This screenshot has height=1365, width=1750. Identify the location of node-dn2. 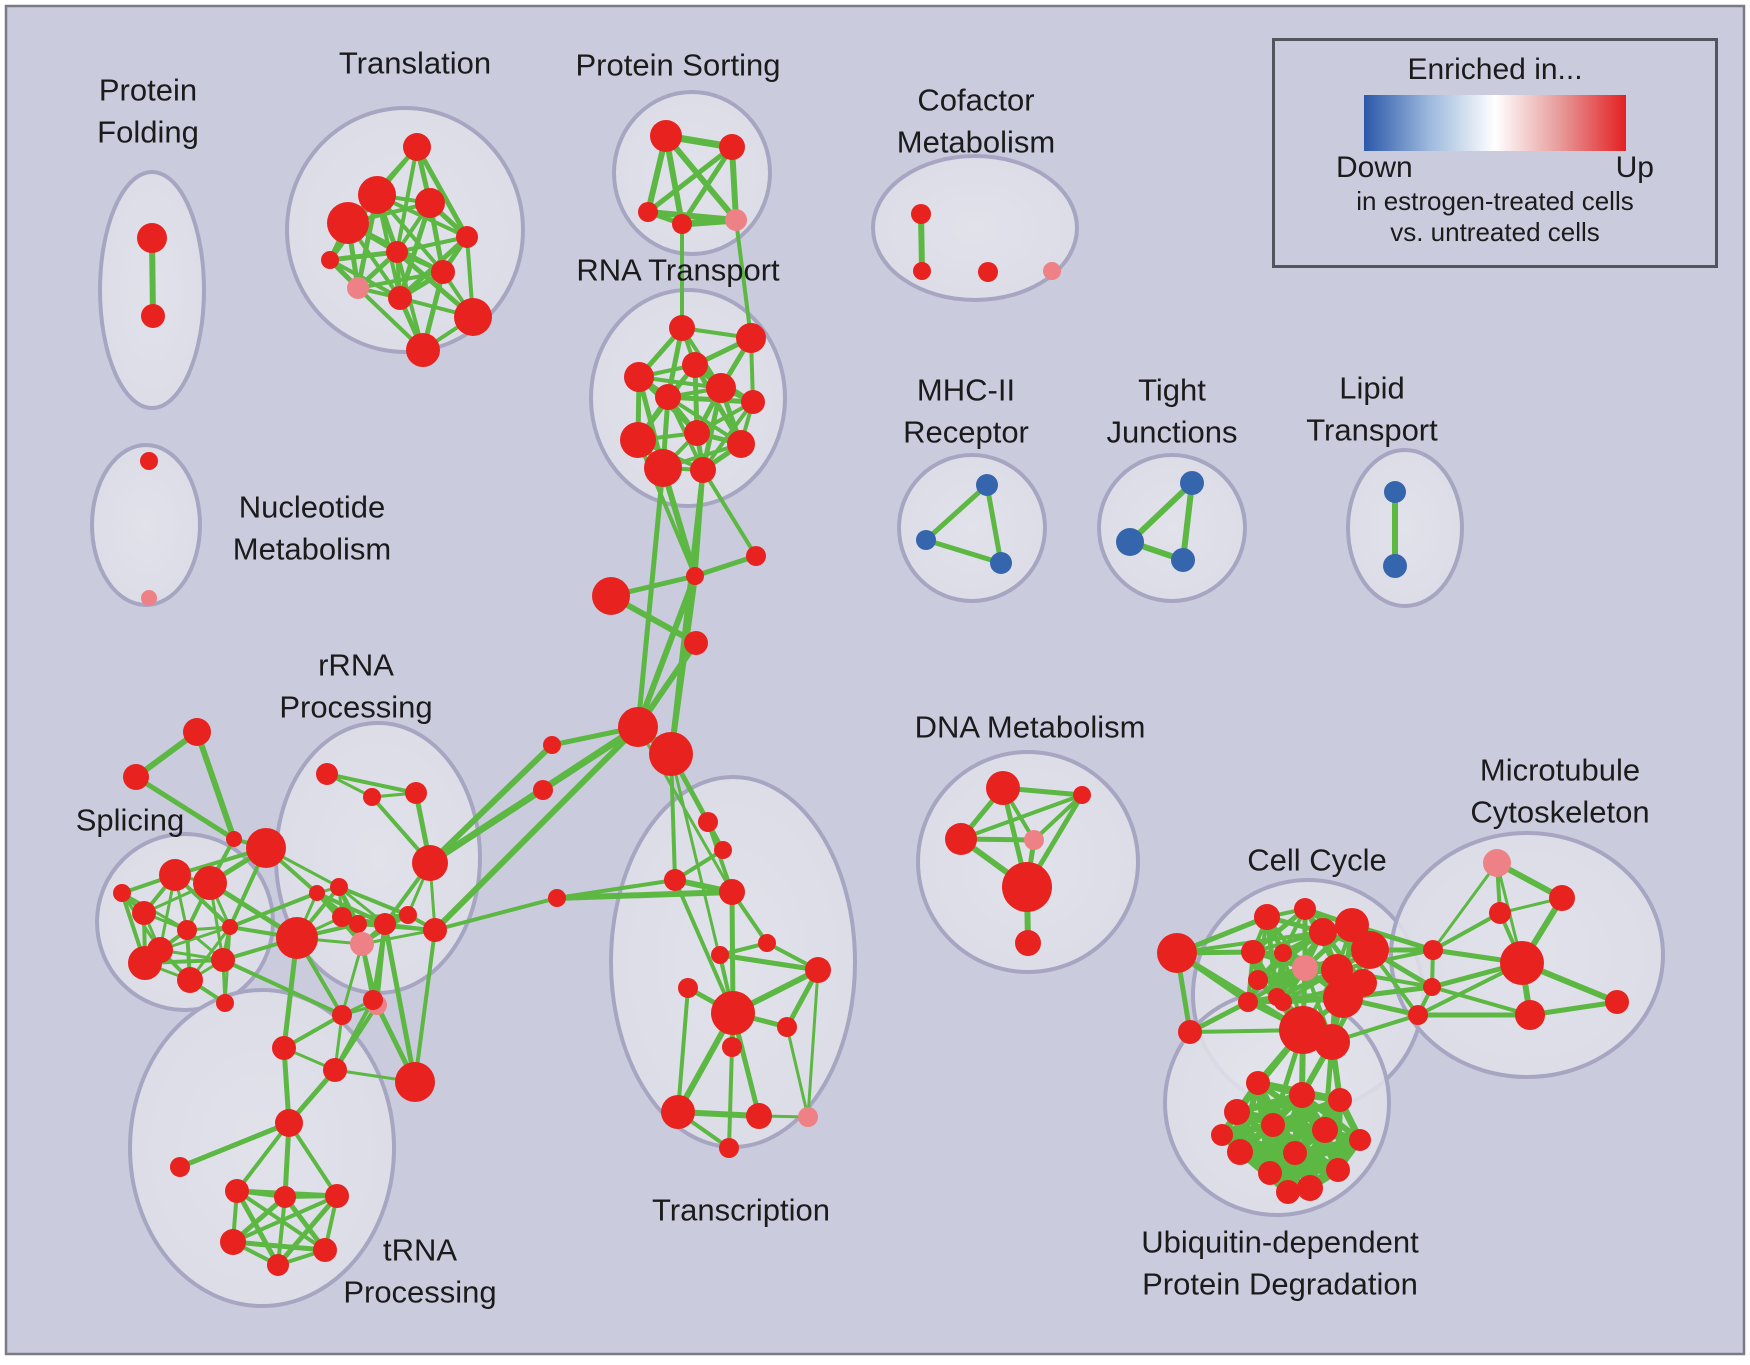
(1082, 795).